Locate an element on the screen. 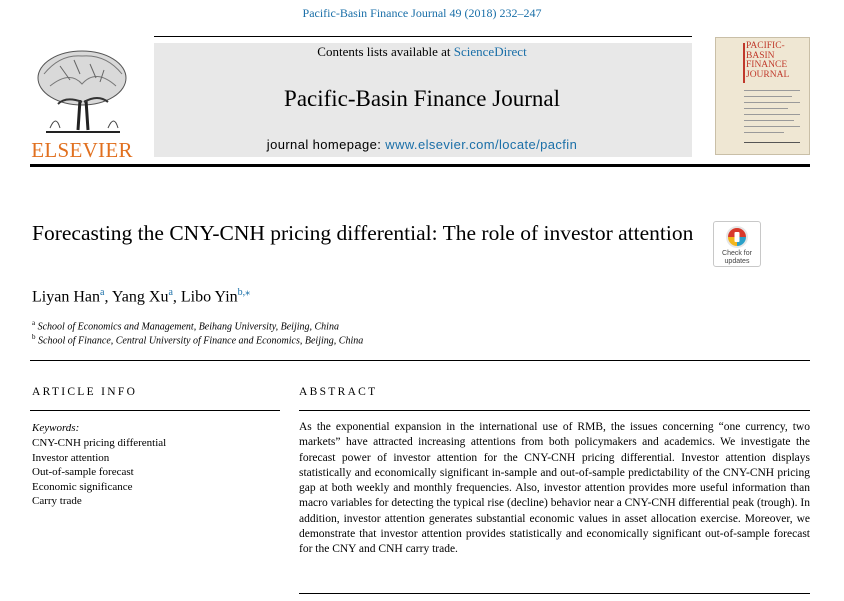 The width and height of the screenshot is (844, 601). check-updates-line1: Check for is located at coordinates (737, 253).